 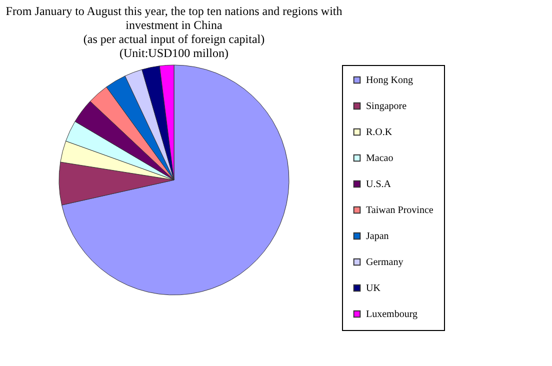 What do you see at coordinates (377, 236) in the screenshot?
I see `legend-label: Japan` at bounding box center [377, 236].